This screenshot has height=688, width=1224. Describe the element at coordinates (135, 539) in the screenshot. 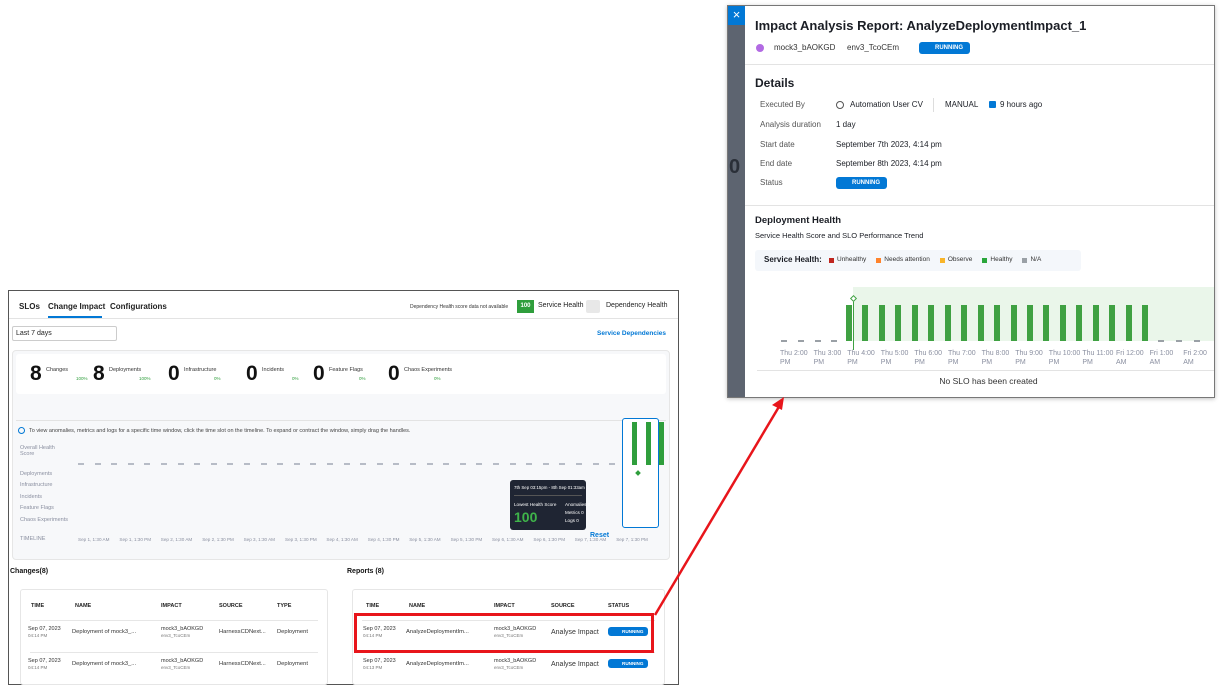

I see `timeline-label: Sep 1, 1:30 PM` at that location.